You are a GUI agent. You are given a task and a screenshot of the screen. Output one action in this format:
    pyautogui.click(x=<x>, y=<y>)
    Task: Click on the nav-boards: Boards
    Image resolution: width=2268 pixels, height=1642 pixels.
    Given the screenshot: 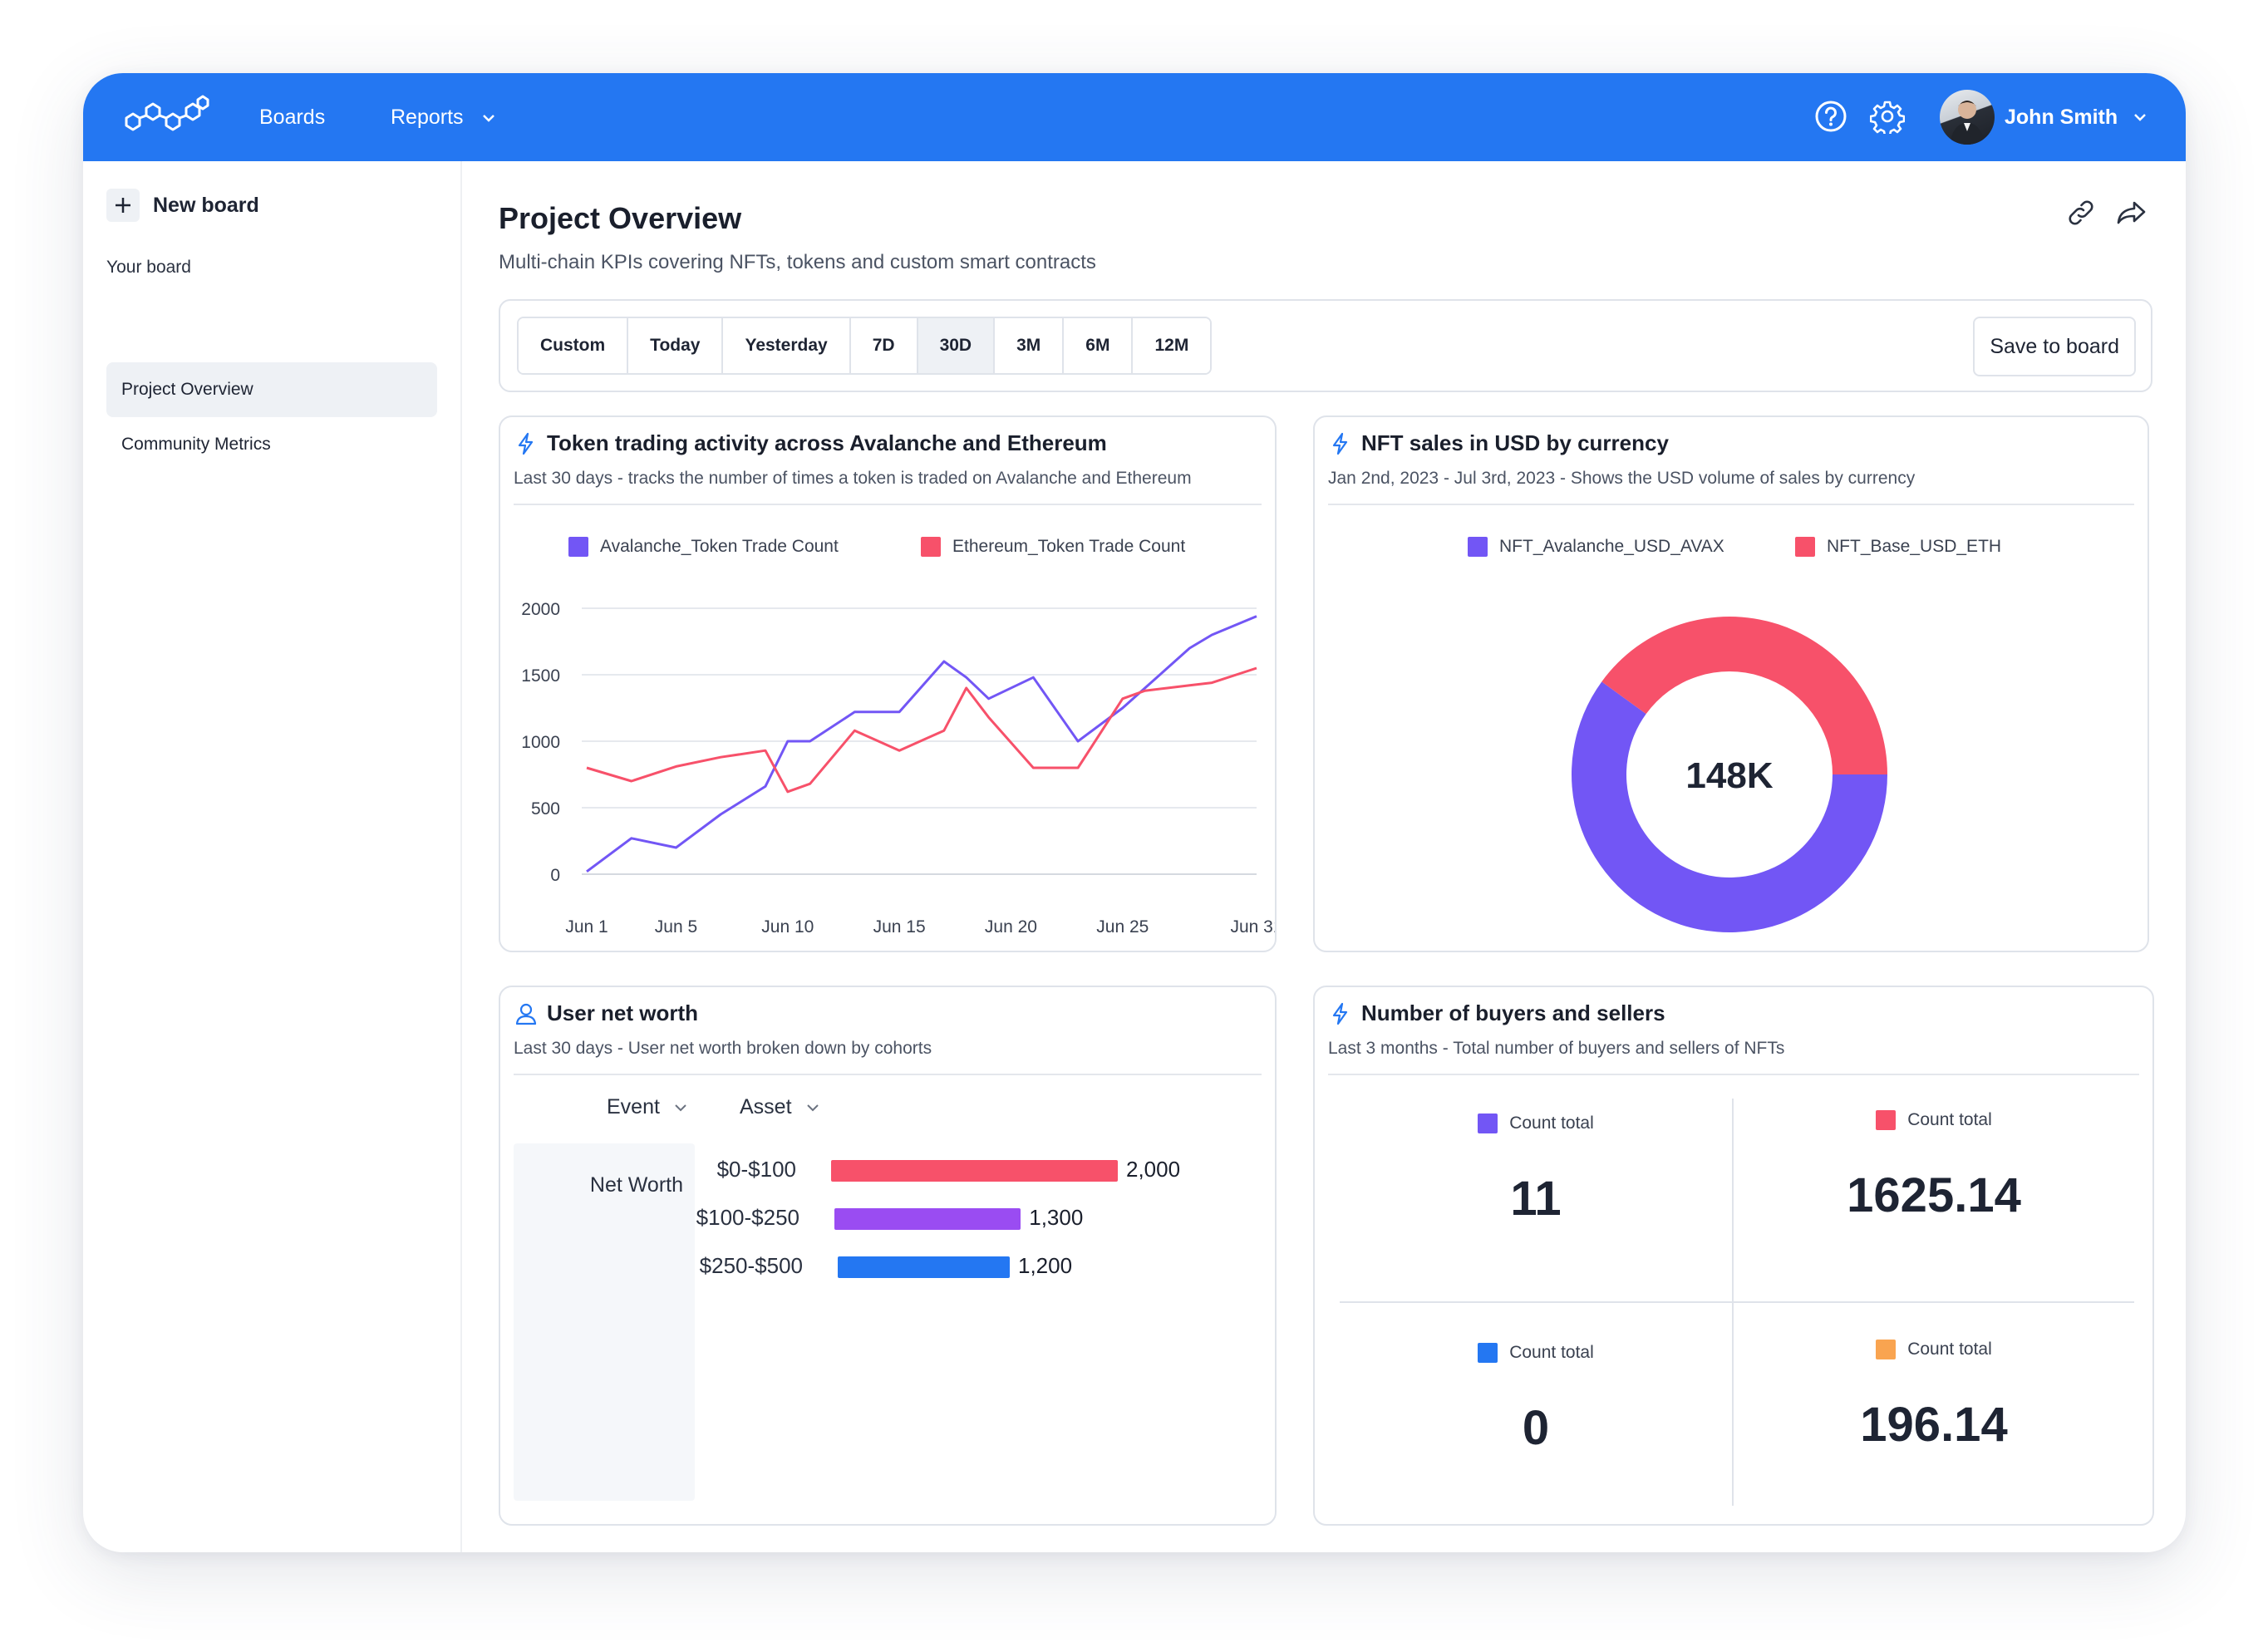 What is the action you would take?
    pyautogui.click(x=292, y=117)
    